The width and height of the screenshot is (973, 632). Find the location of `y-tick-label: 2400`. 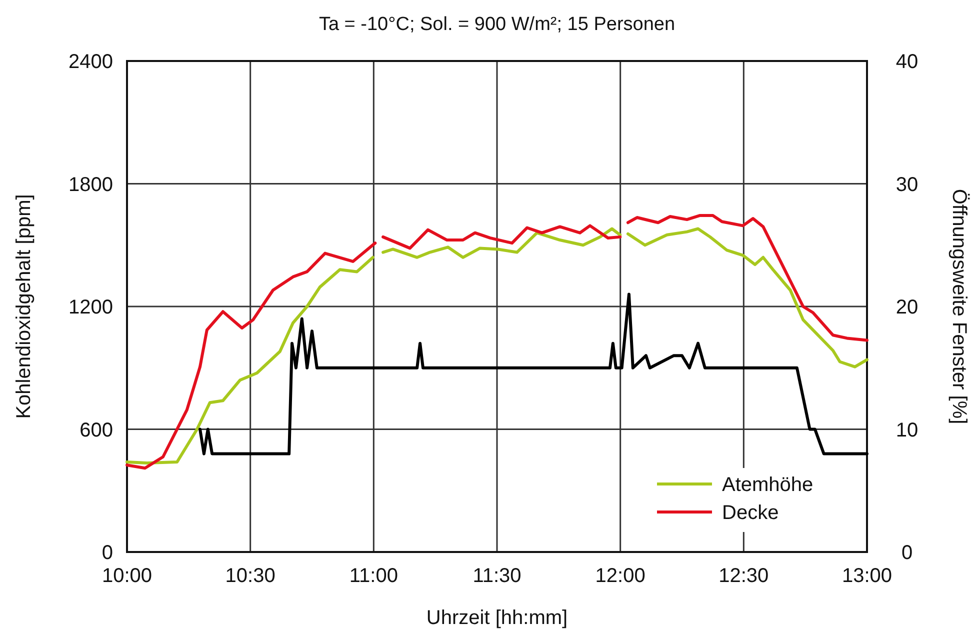

y-tick-label: 2400 is located at coordinates (90, 62).